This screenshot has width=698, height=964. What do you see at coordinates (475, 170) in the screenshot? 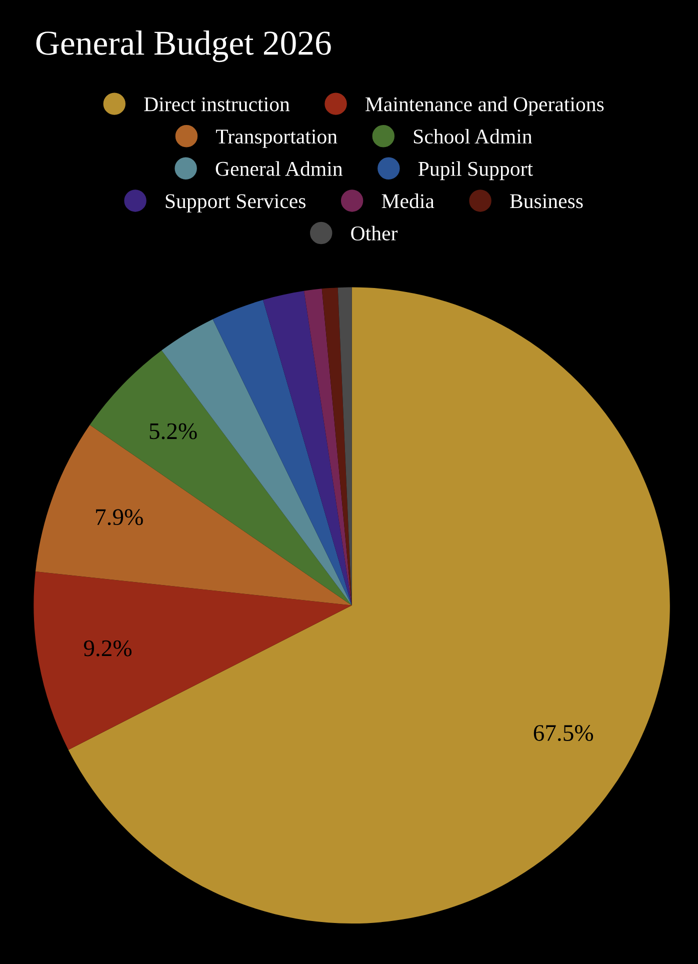
I see `legend-label: Pupil Support` at bounding box center [475, 170].